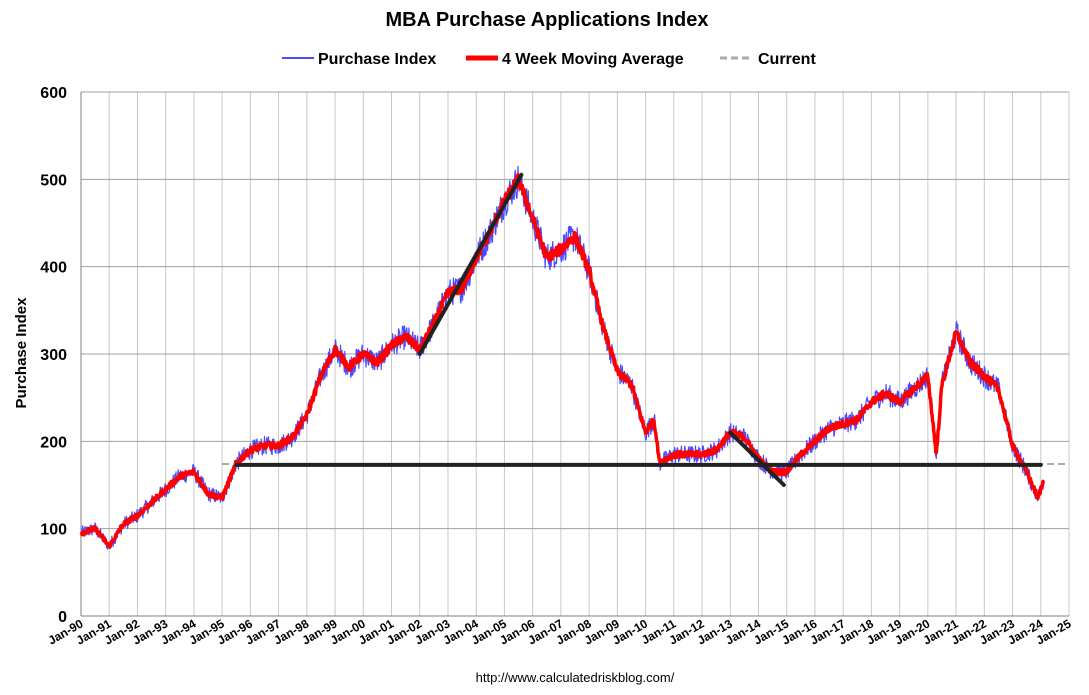 The height and width of the screenshot is (695, 1089). Describe the element at coordinates (593, 59) in the screenshot. I see `legend-label-moving-average: 4 Week Moving Average` at that location.